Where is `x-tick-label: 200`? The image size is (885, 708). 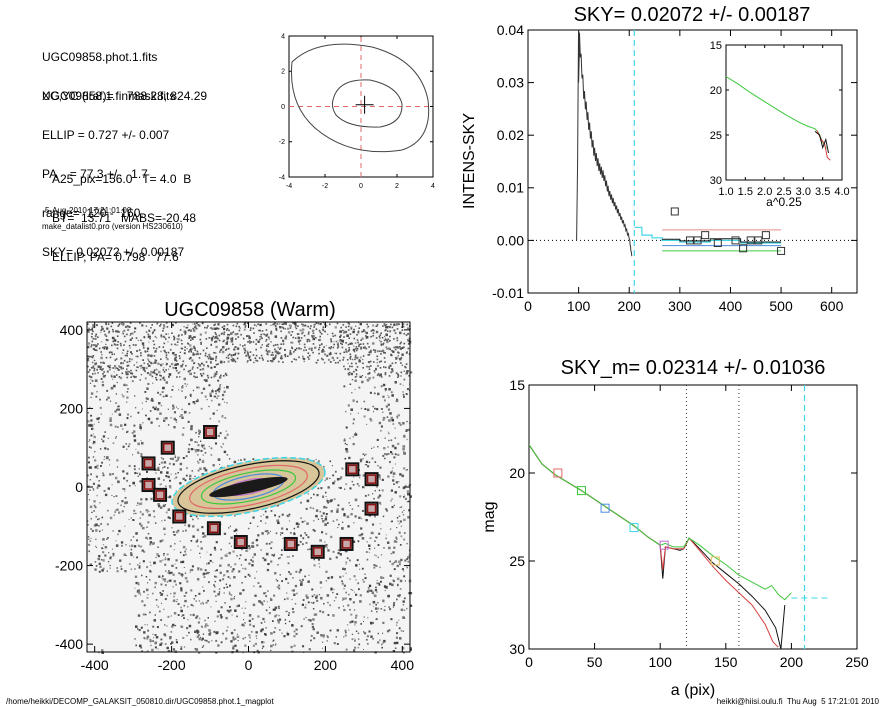
x-tick-label: 200 is located at coordinates (792, 662).